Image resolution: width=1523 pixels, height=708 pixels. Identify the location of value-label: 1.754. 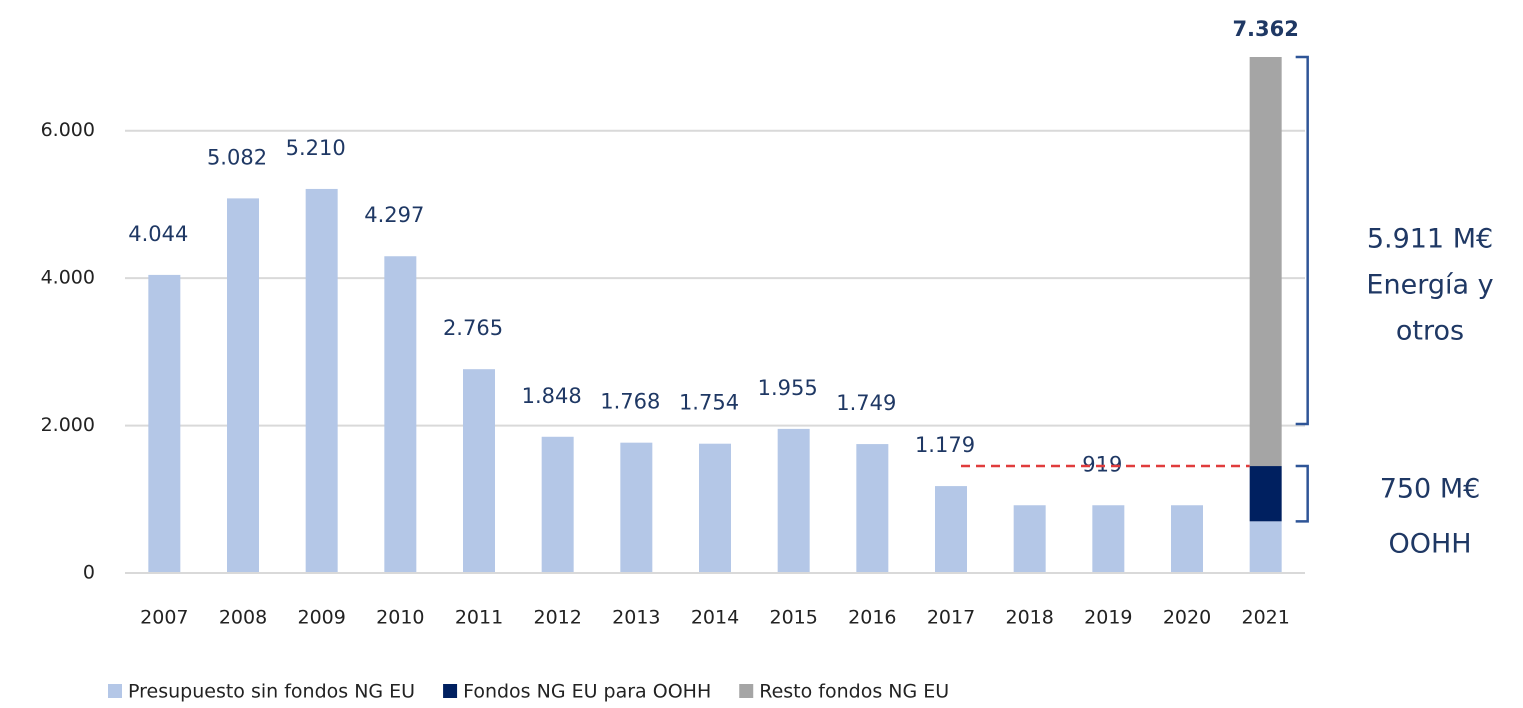
(709, 403).